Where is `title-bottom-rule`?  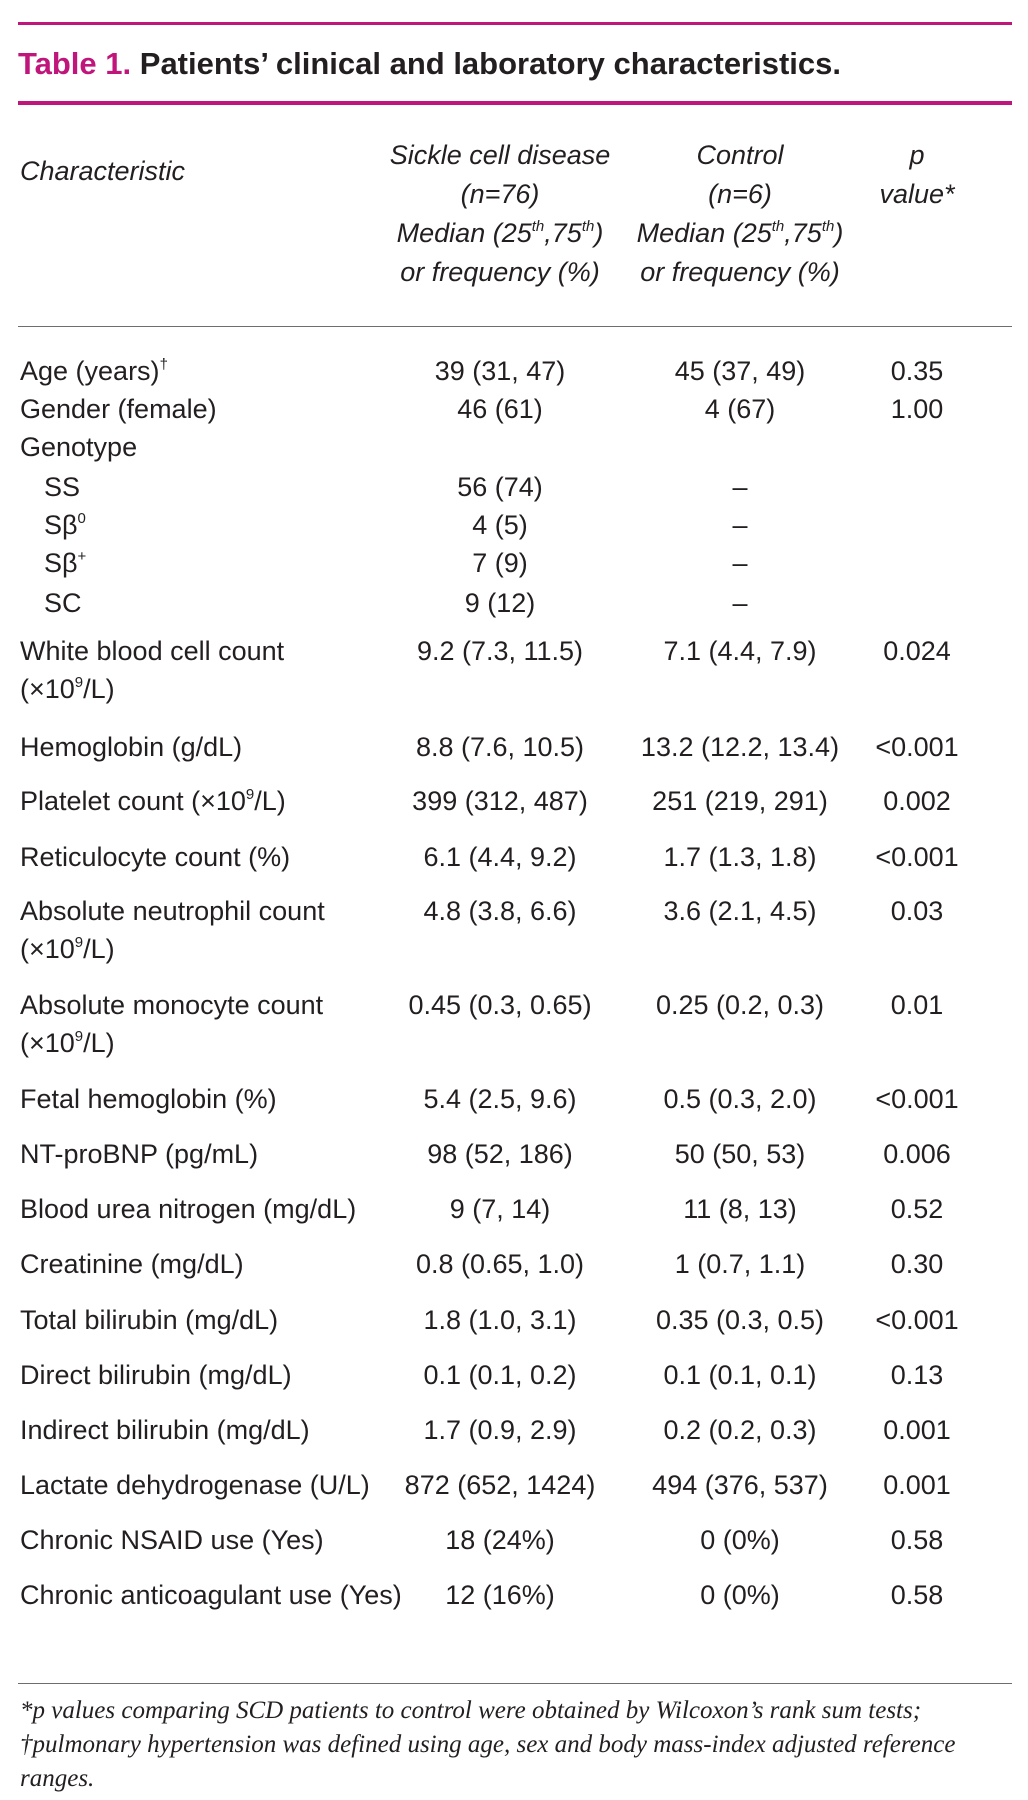 title-bottom-rule is located at coordinates (515, 103).